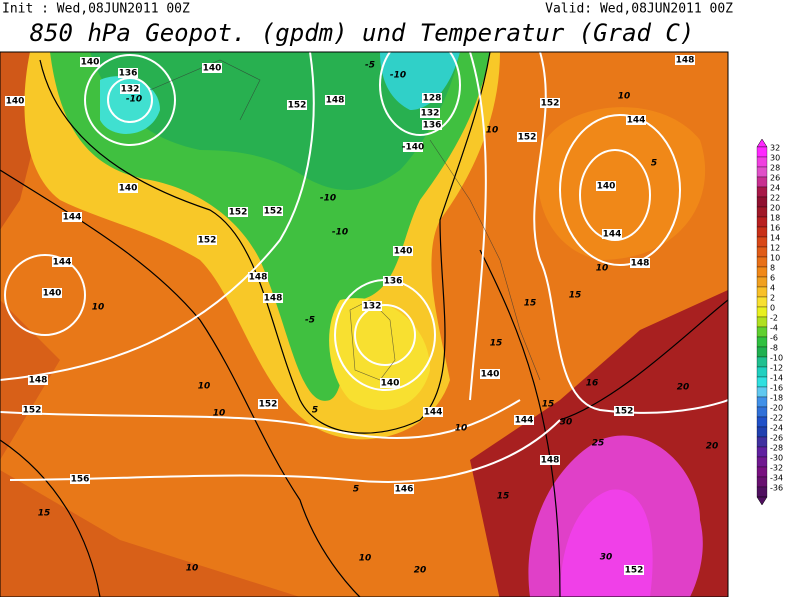  Describe the element at coordinates (775, 198) in the screenshot. I see `colorbar-label: 22` at that location.